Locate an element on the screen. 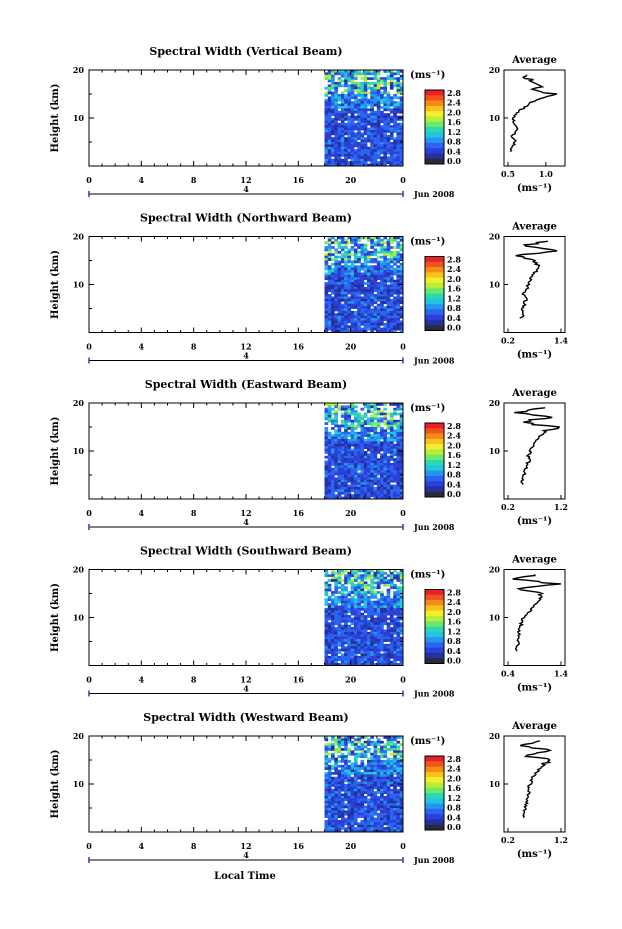 This screenshot has height=929, width=622. colorbar-label: 0.0 is located at coordinates (454, 494).